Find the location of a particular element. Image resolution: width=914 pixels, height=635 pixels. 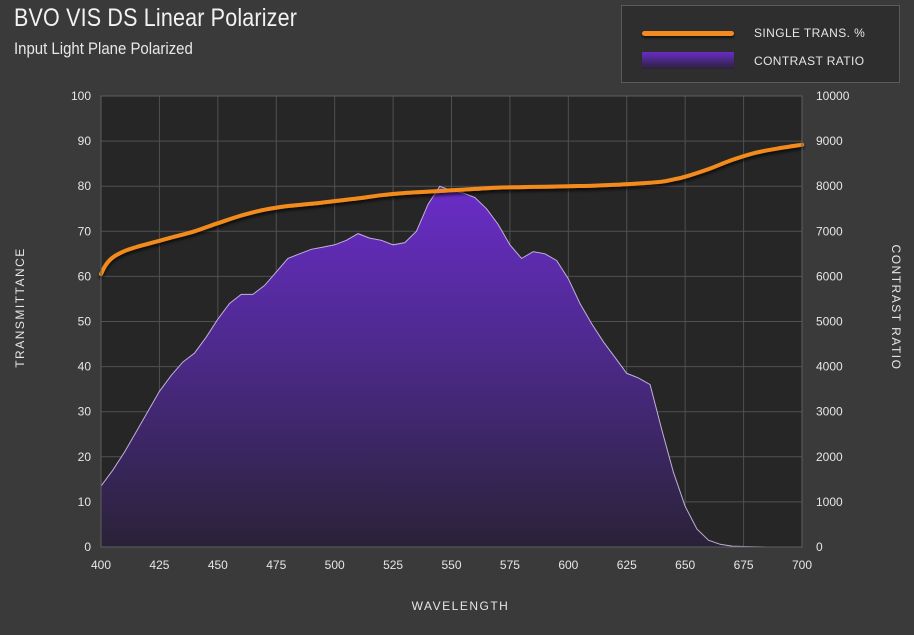

y-tick-label: 60 is located at coordinates (85, 276).